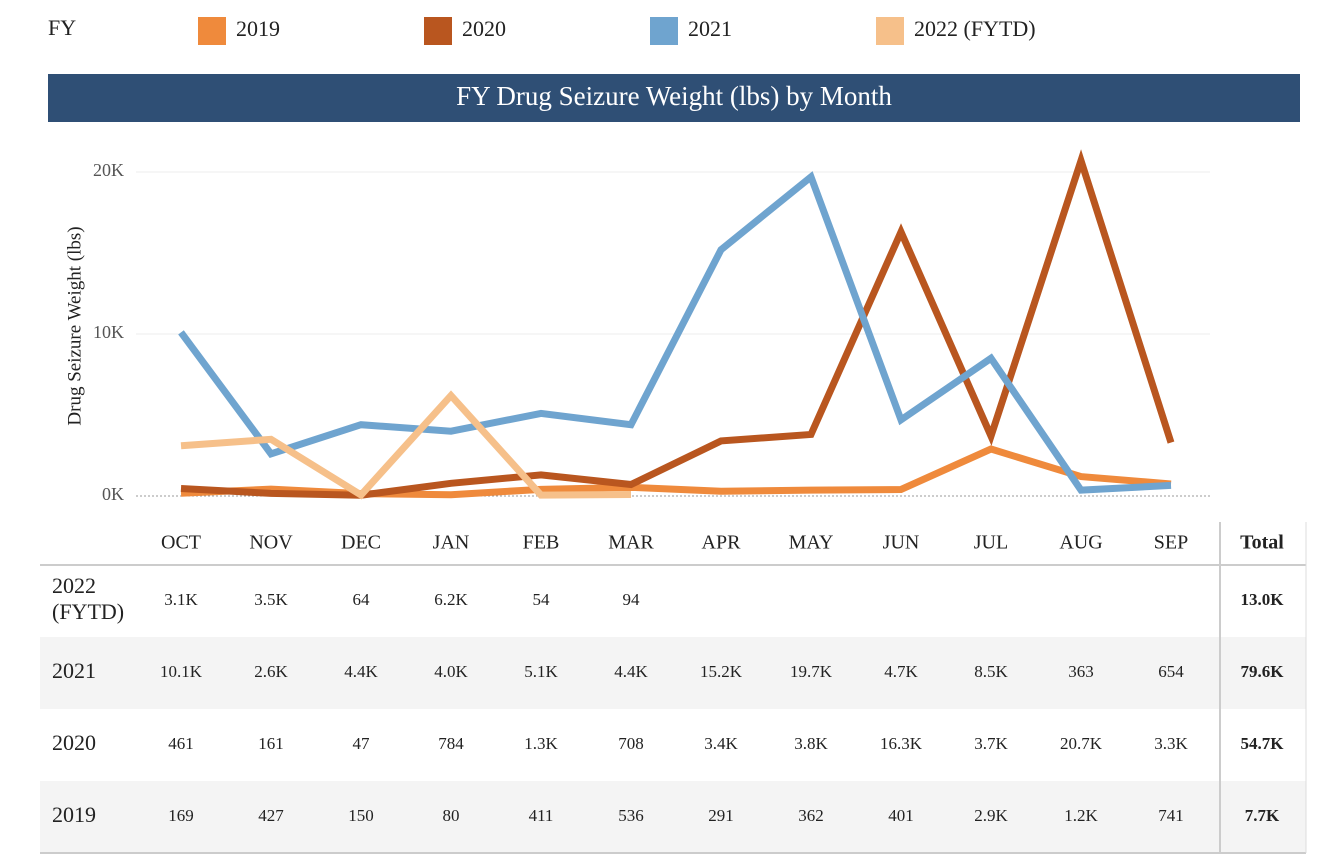 The height and width of the screenshot is (865, 1328). What do you see at coordinates (74, 814) in the screenshot?
I see `row-label: 2019` at bounding box center [74, 814].